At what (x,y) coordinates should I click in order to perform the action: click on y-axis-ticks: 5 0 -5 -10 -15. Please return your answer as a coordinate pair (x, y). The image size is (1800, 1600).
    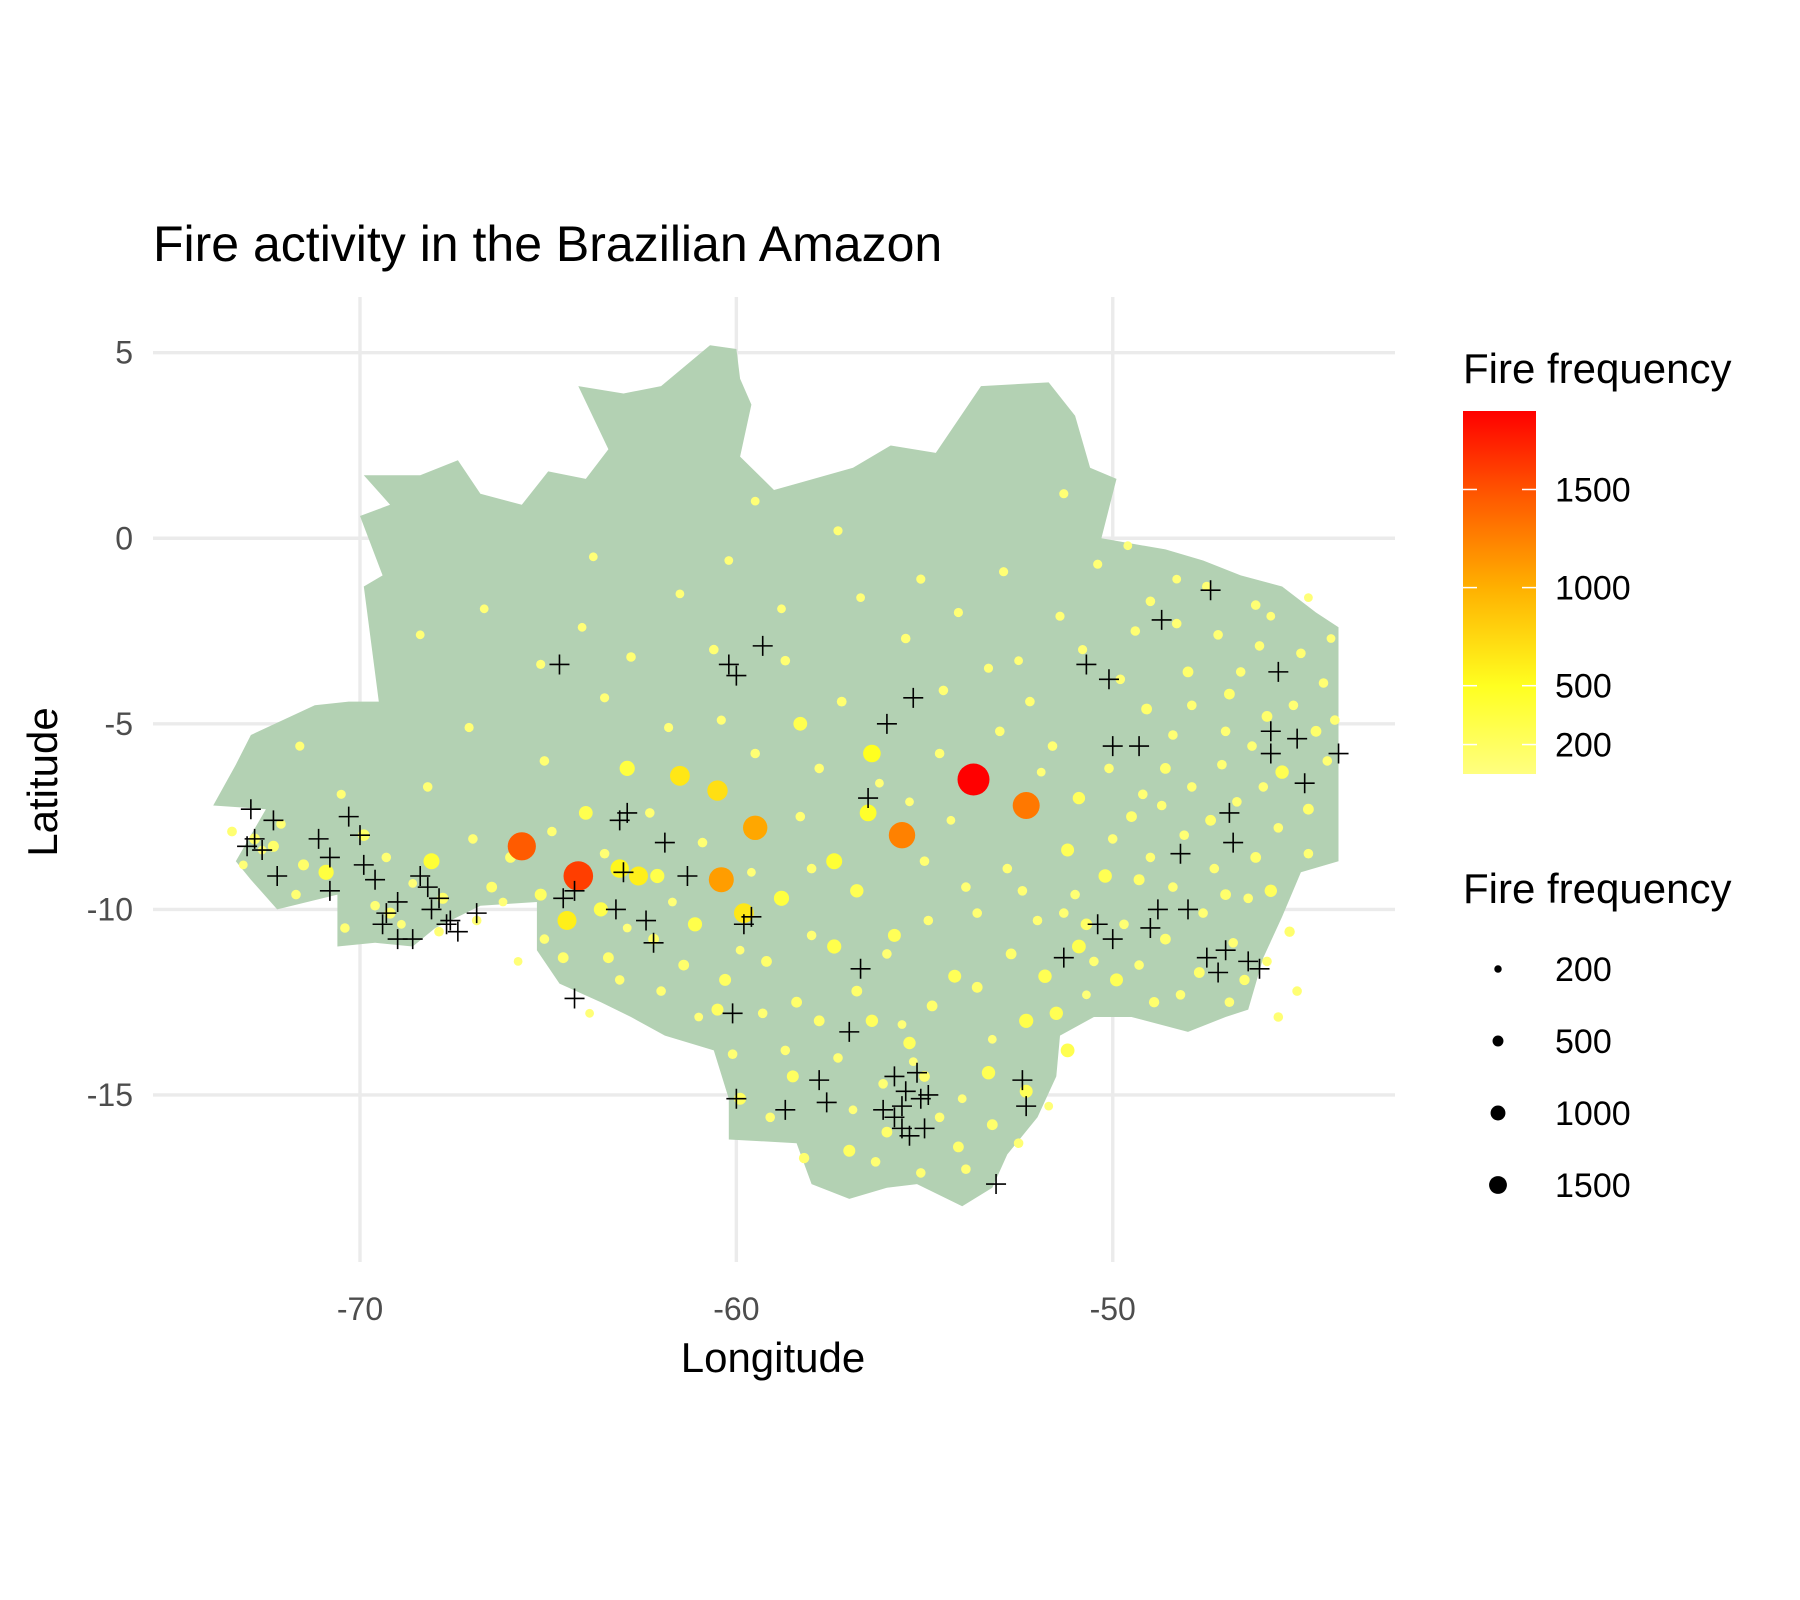
    Looking at the image, I should click on (110, 724).